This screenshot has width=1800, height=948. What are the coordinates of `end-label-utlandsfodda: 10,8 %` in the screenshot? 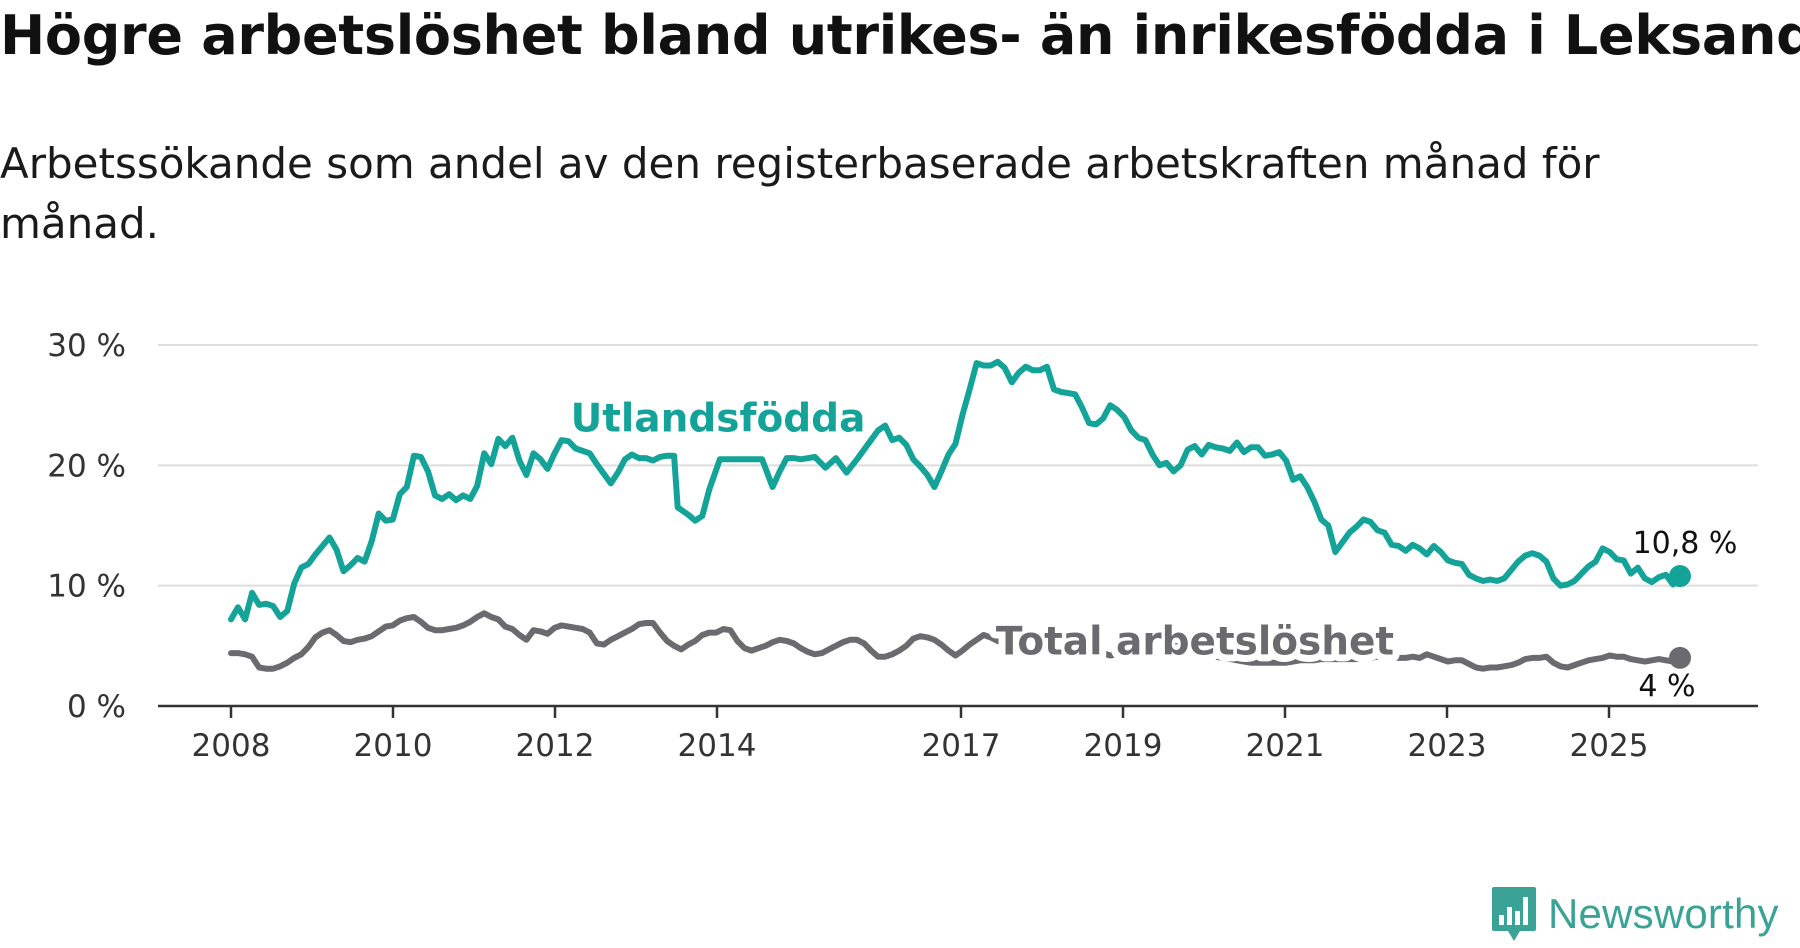 It's located at (1685, 543).